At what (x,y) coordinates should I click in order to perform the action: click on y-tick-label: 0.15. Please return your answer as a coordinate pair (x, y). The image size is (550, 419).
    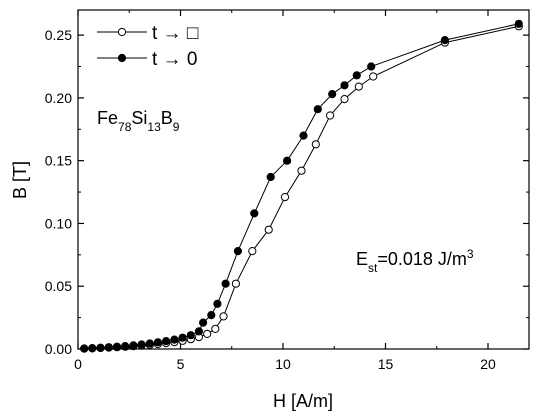
    Looking at the image, I should click on (58, 161).